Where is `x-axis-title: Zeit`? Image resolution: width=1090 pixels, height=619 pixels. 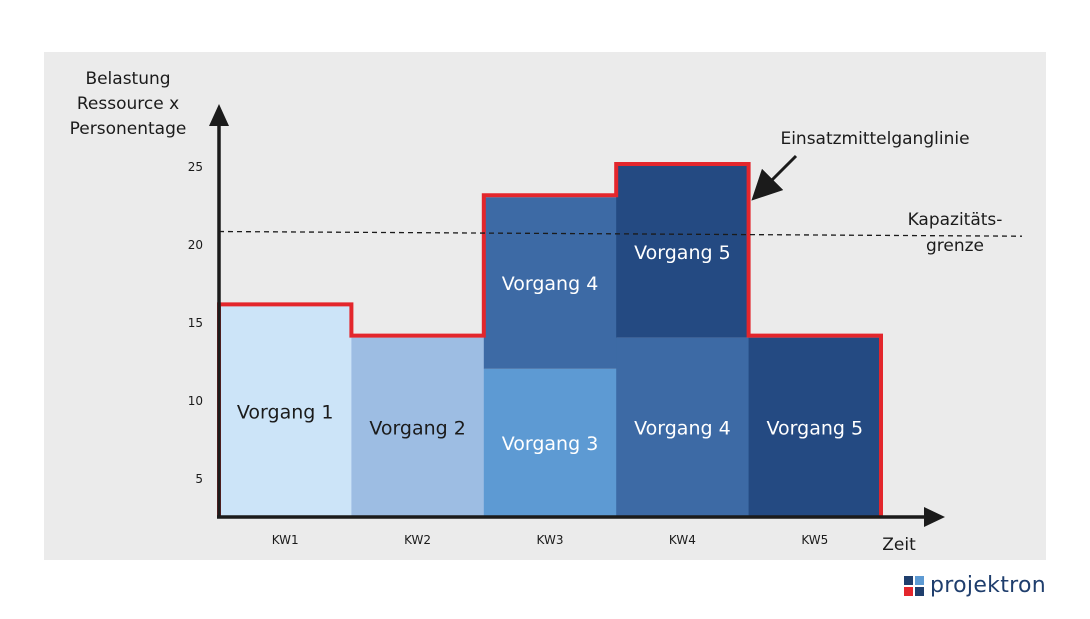 x-axis-title: Zeit is located at coordinates (899, 545).